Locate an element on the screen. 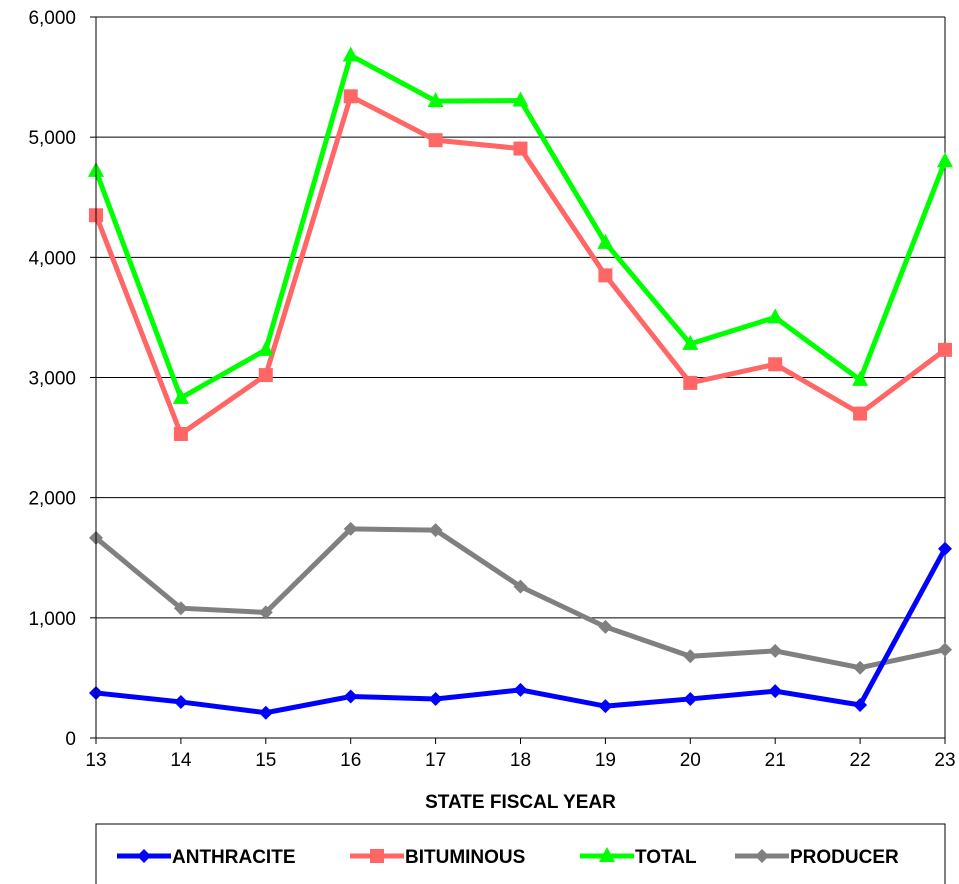 This screenshot has width=959, height=884. legend: ANTHRACITE BITUMINOUS TOTAL PRODUCER is located at coordinates (520, 853).